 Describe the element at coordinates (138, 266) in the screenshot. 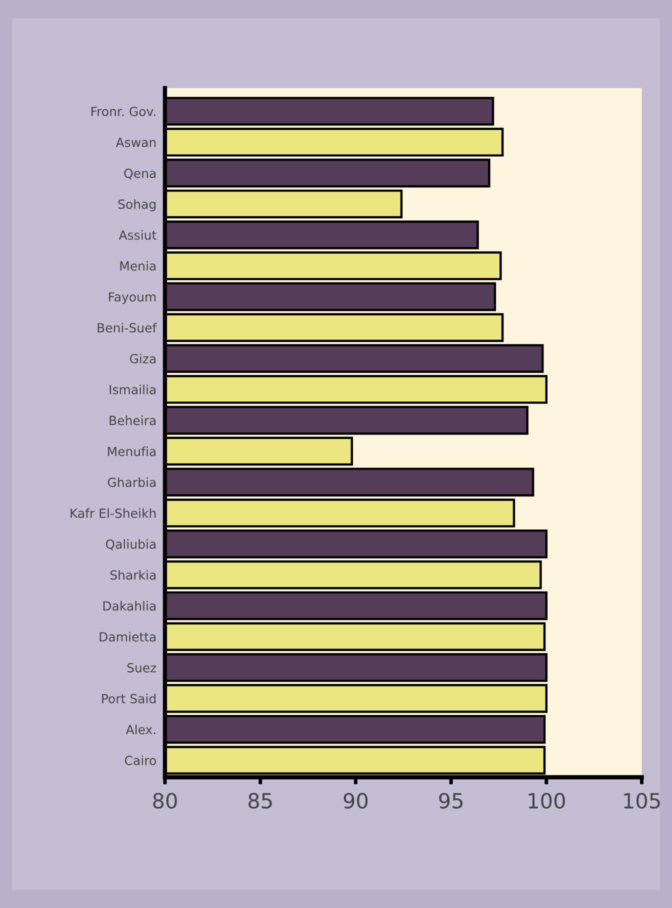

I see `y-tick-label: Menia` at that location.